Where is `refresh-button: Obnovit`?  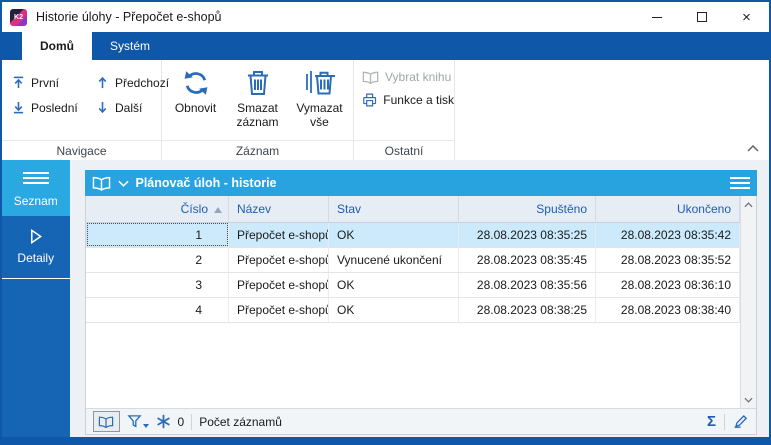 refresh-button: Obnovit is located at coordinates (196, 102).